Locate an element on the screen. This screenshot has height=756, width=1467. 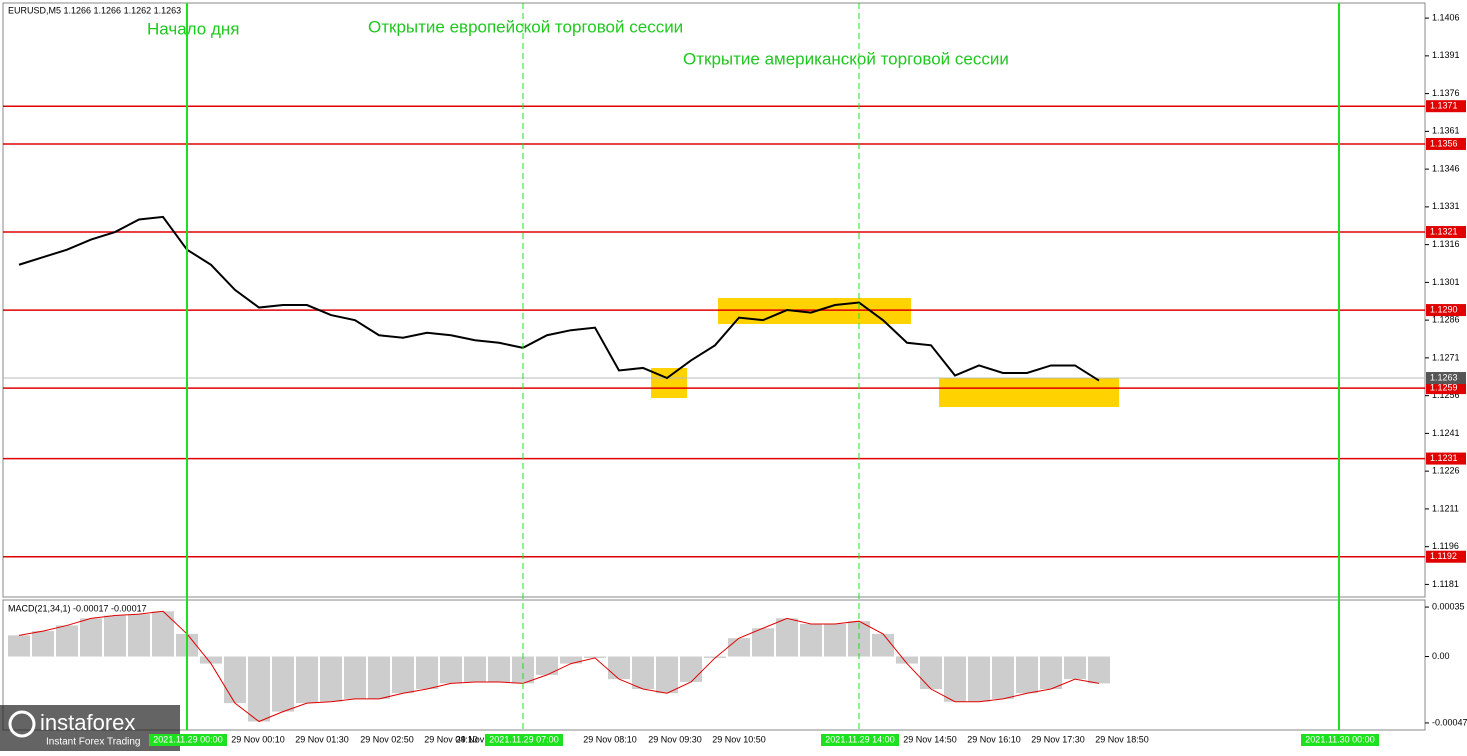
session-label: 2021.11.29 07:00 is located at coordinates (523, 739).